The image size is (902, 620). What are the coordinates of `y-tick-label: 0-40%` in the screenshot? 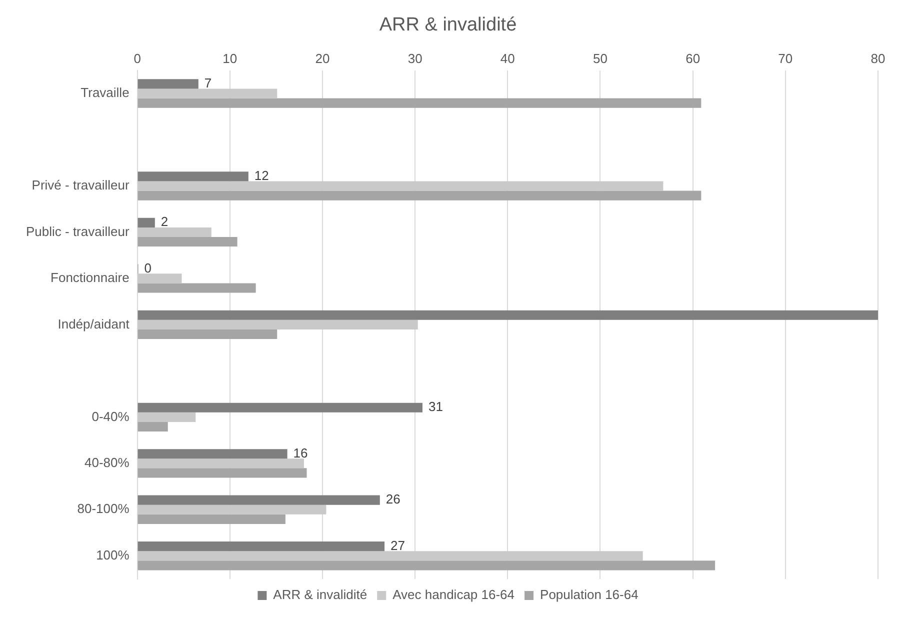 It's located at (111, 416).